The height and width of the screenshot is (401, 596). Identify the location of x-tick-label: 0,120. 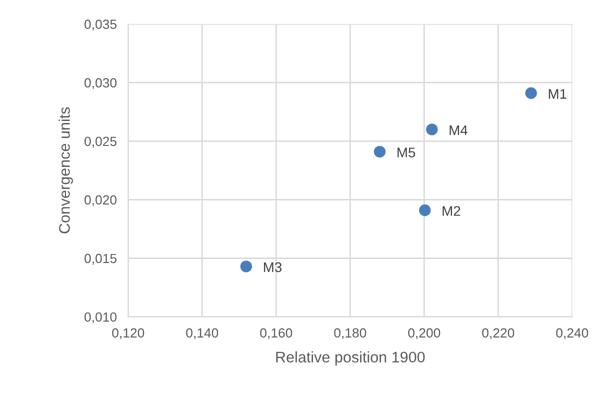
(128, 334).